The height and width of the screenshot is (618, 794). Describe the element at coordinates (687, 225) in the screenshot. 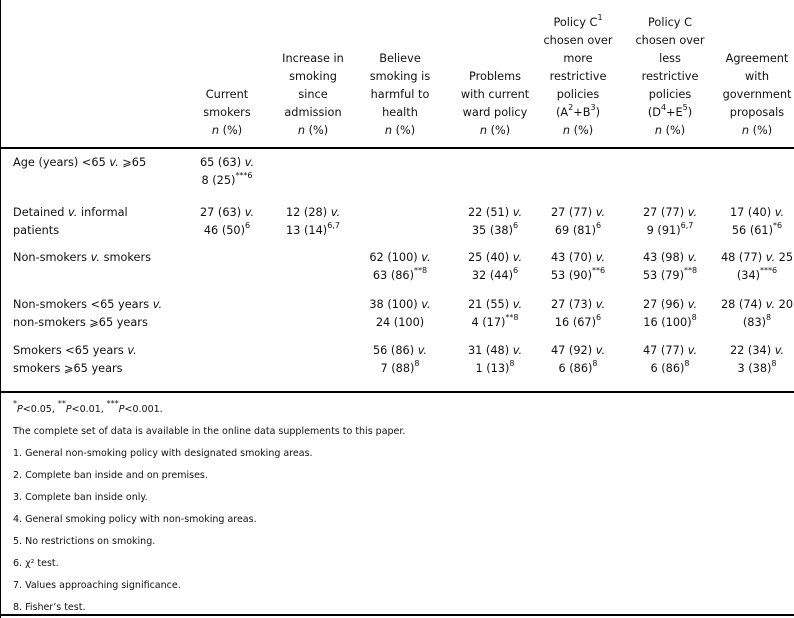

I see `superscript: 6,7` at that location.